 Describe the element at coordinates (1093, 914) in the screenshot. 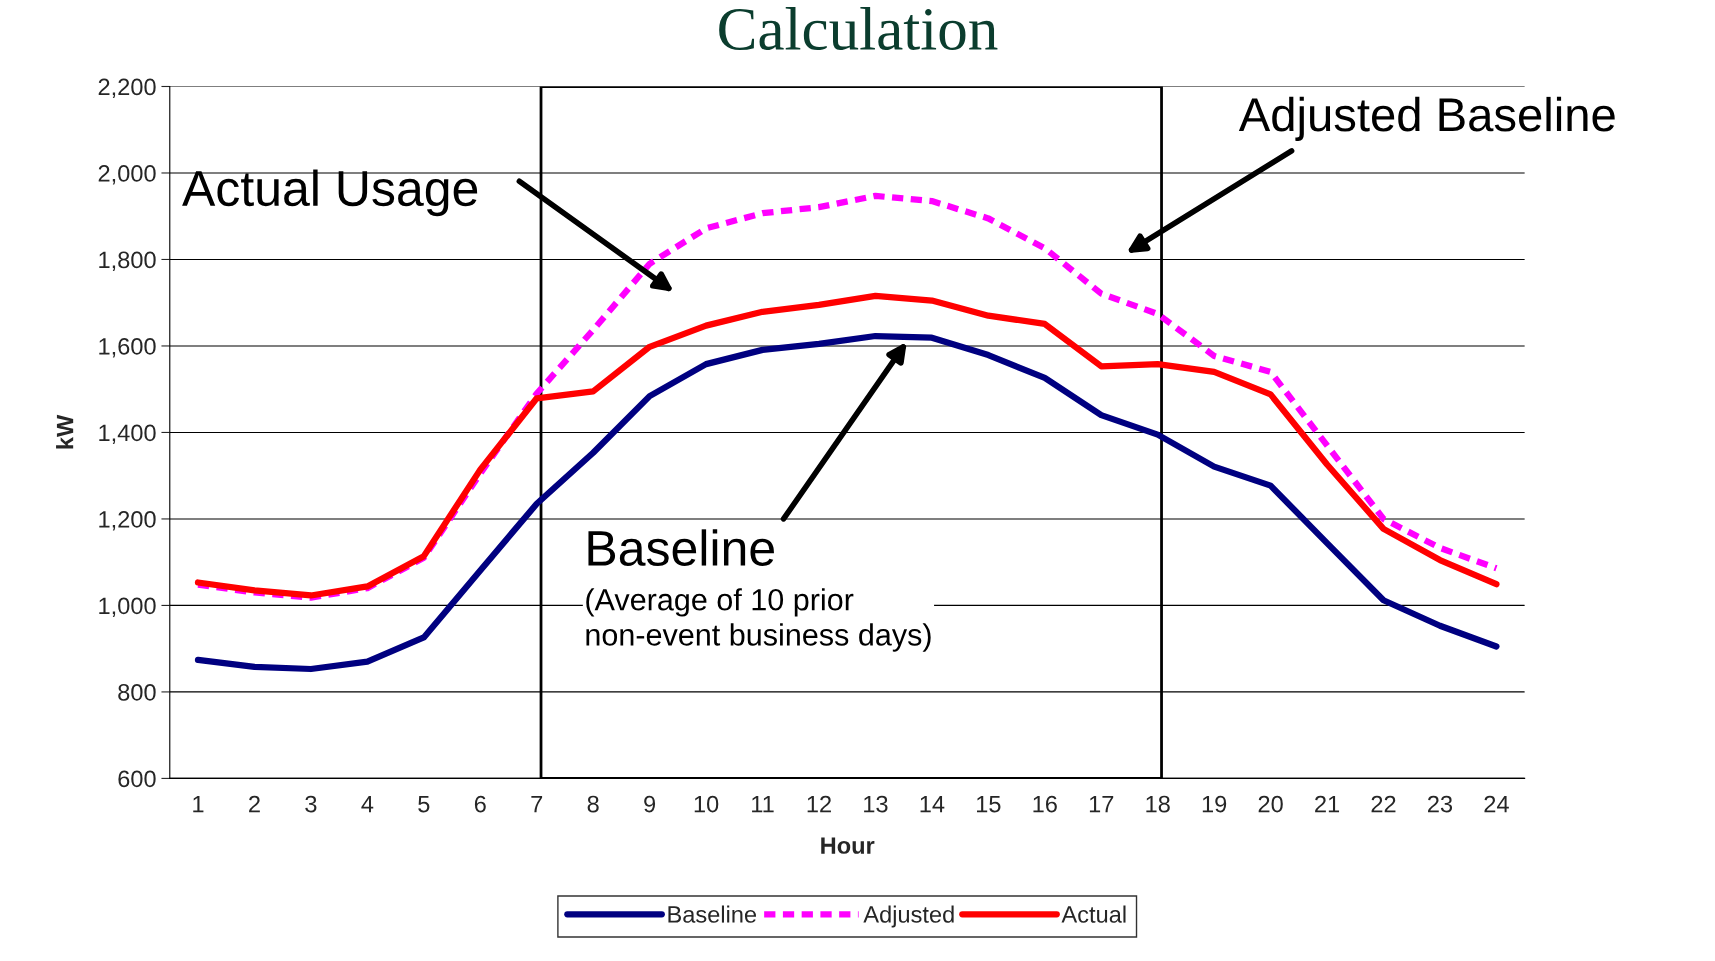

I see `legend-label: Actual` at that location.